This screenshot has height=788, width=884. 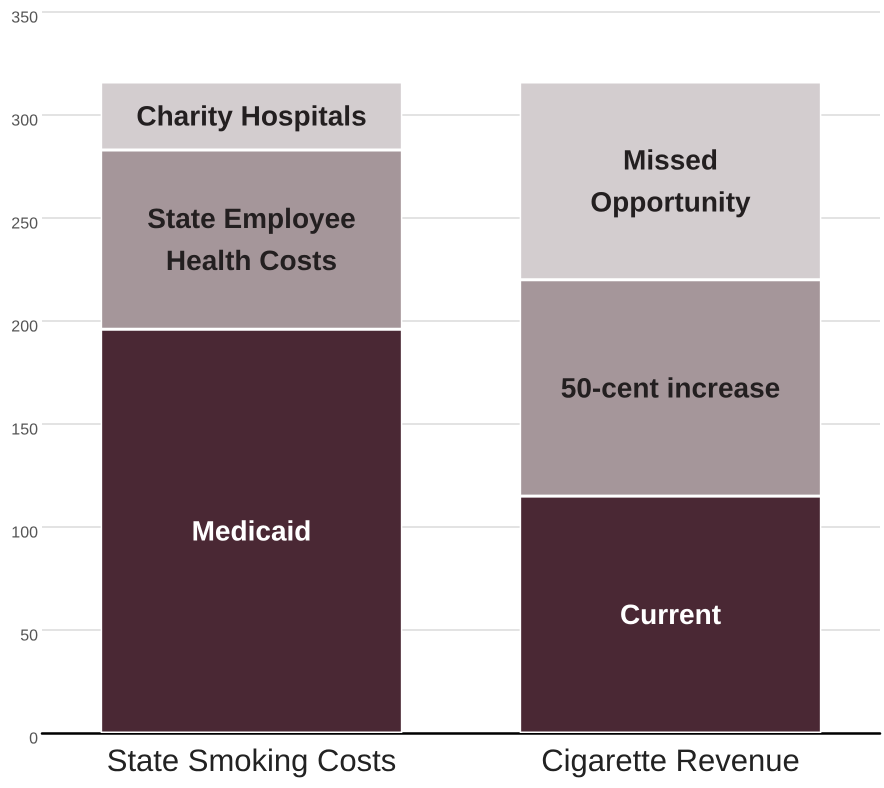 I want to click on annotation: Current, so click(x=671, y=614).